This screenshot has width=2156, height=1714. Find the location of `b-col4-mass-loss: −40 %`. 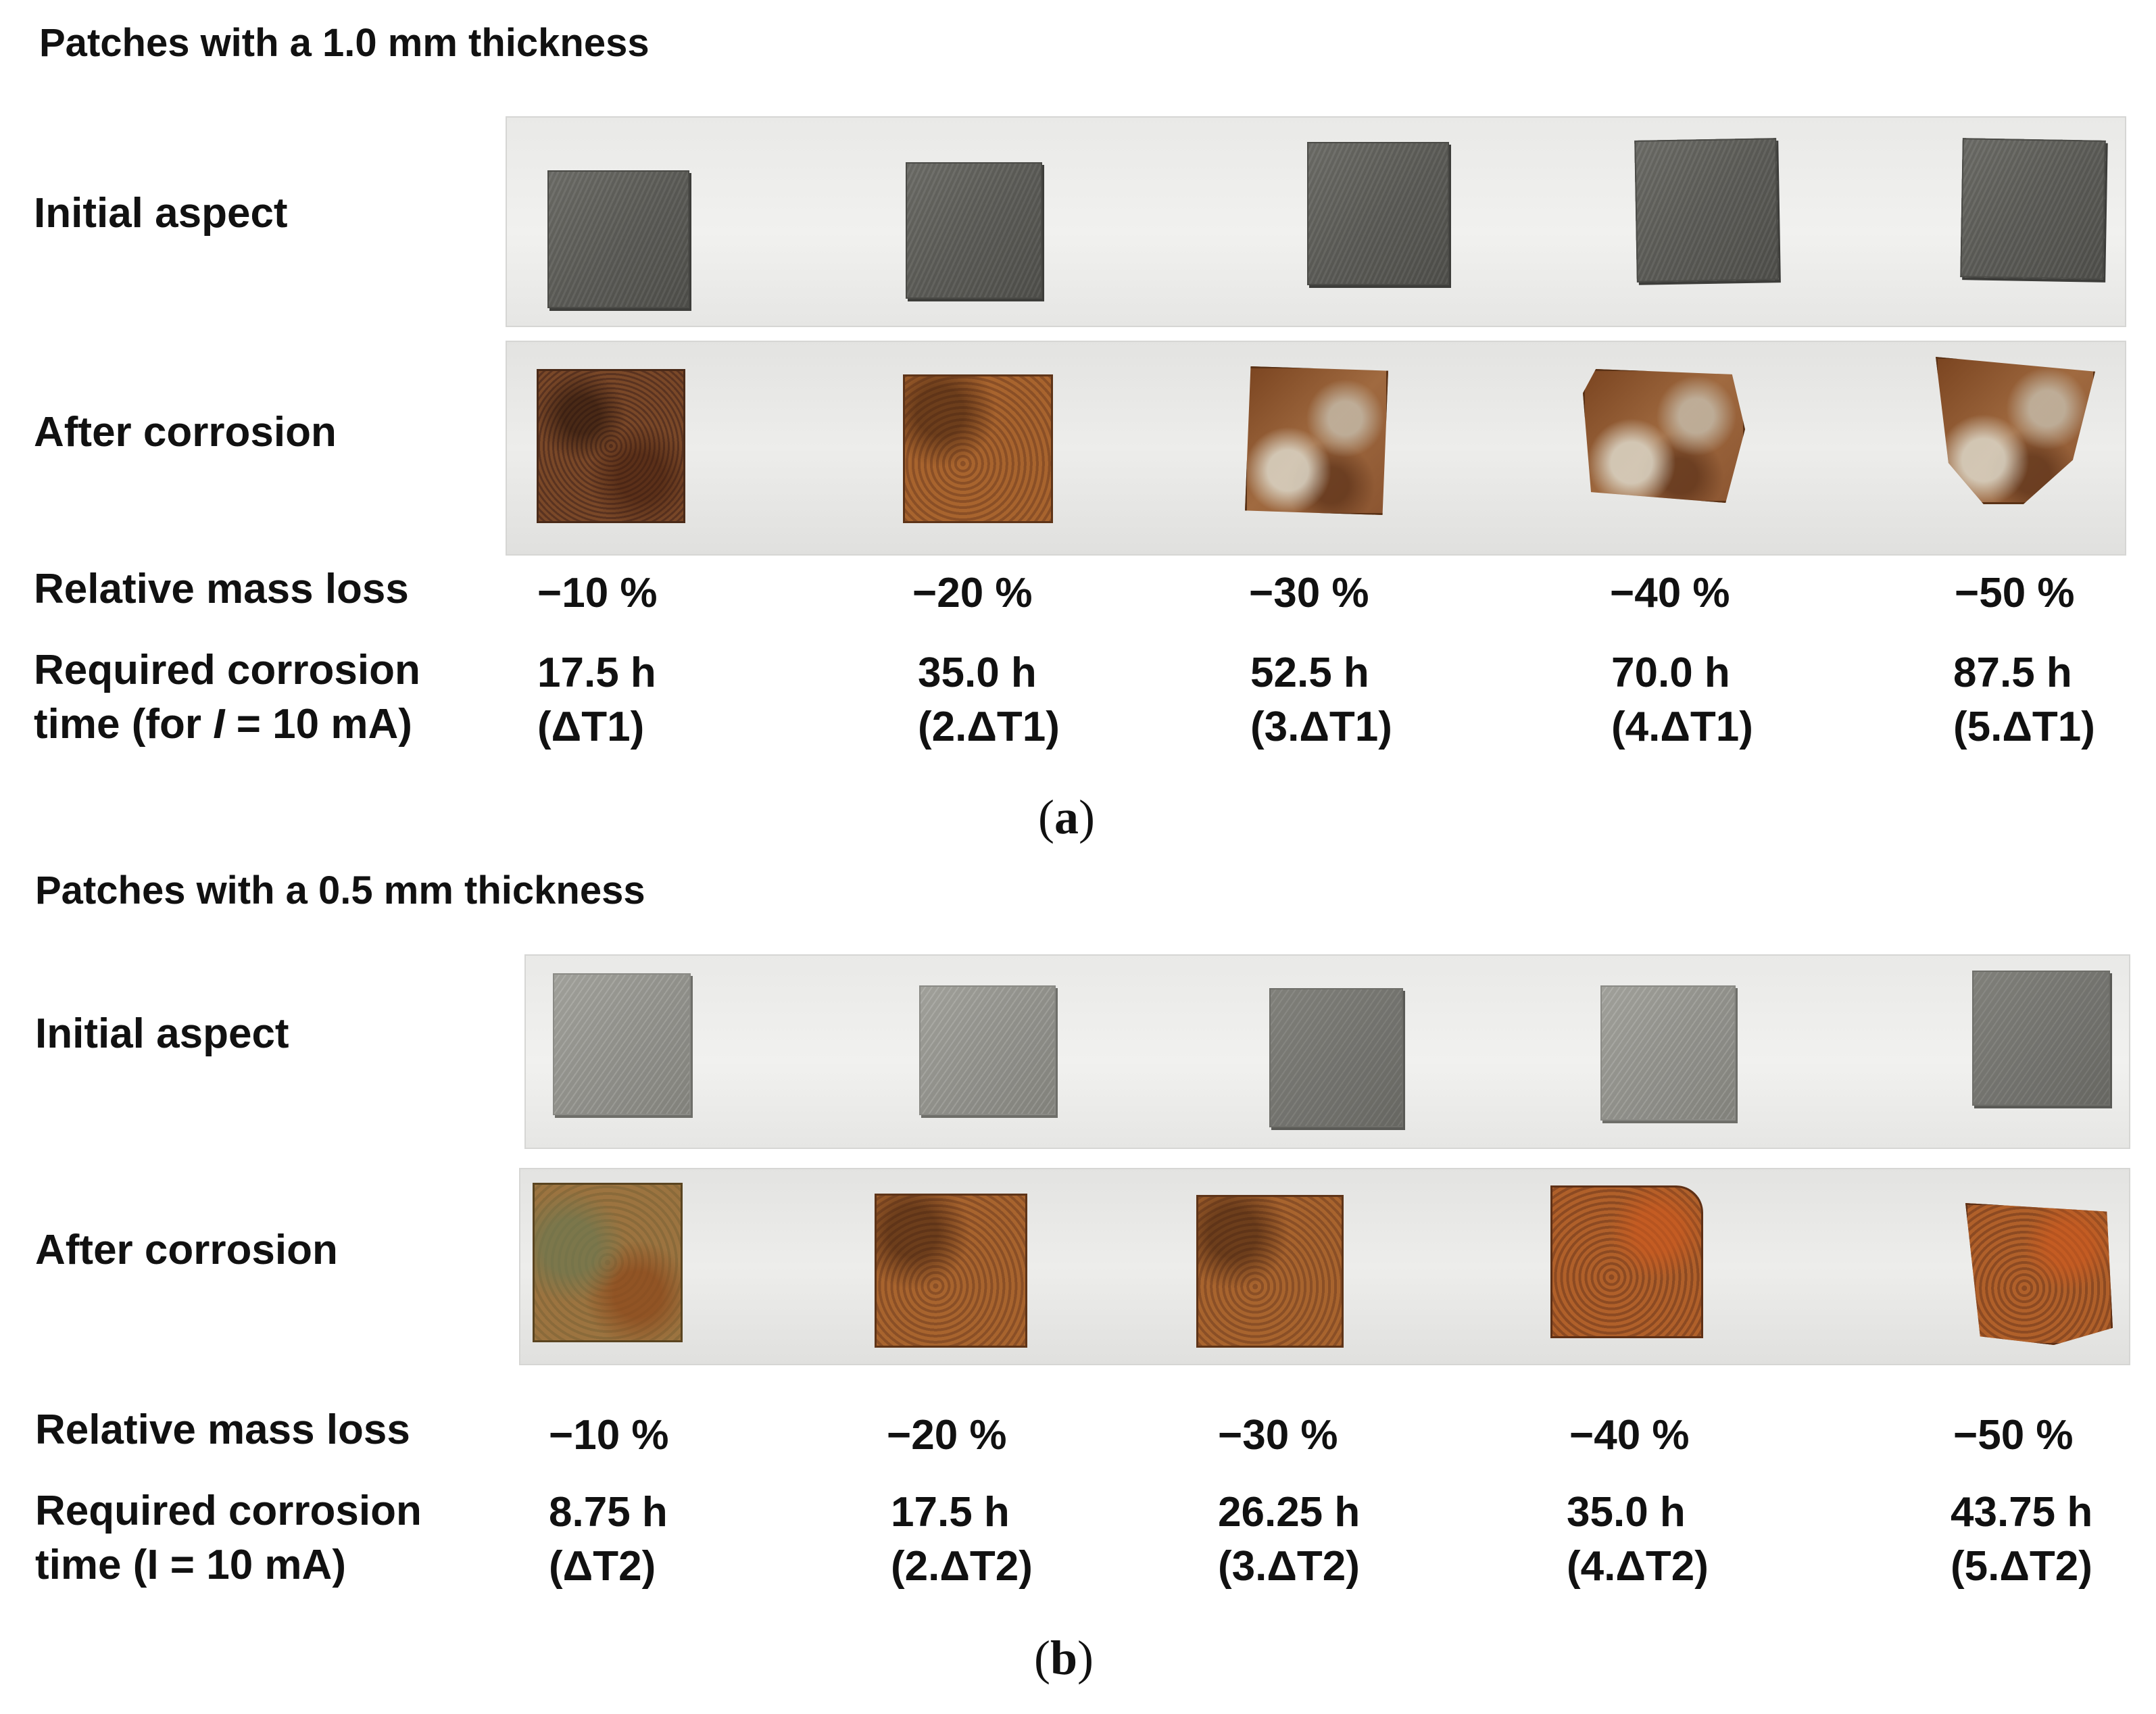

b-col4-mass-loss: −40 % is located at coordinates (1629, 1435).